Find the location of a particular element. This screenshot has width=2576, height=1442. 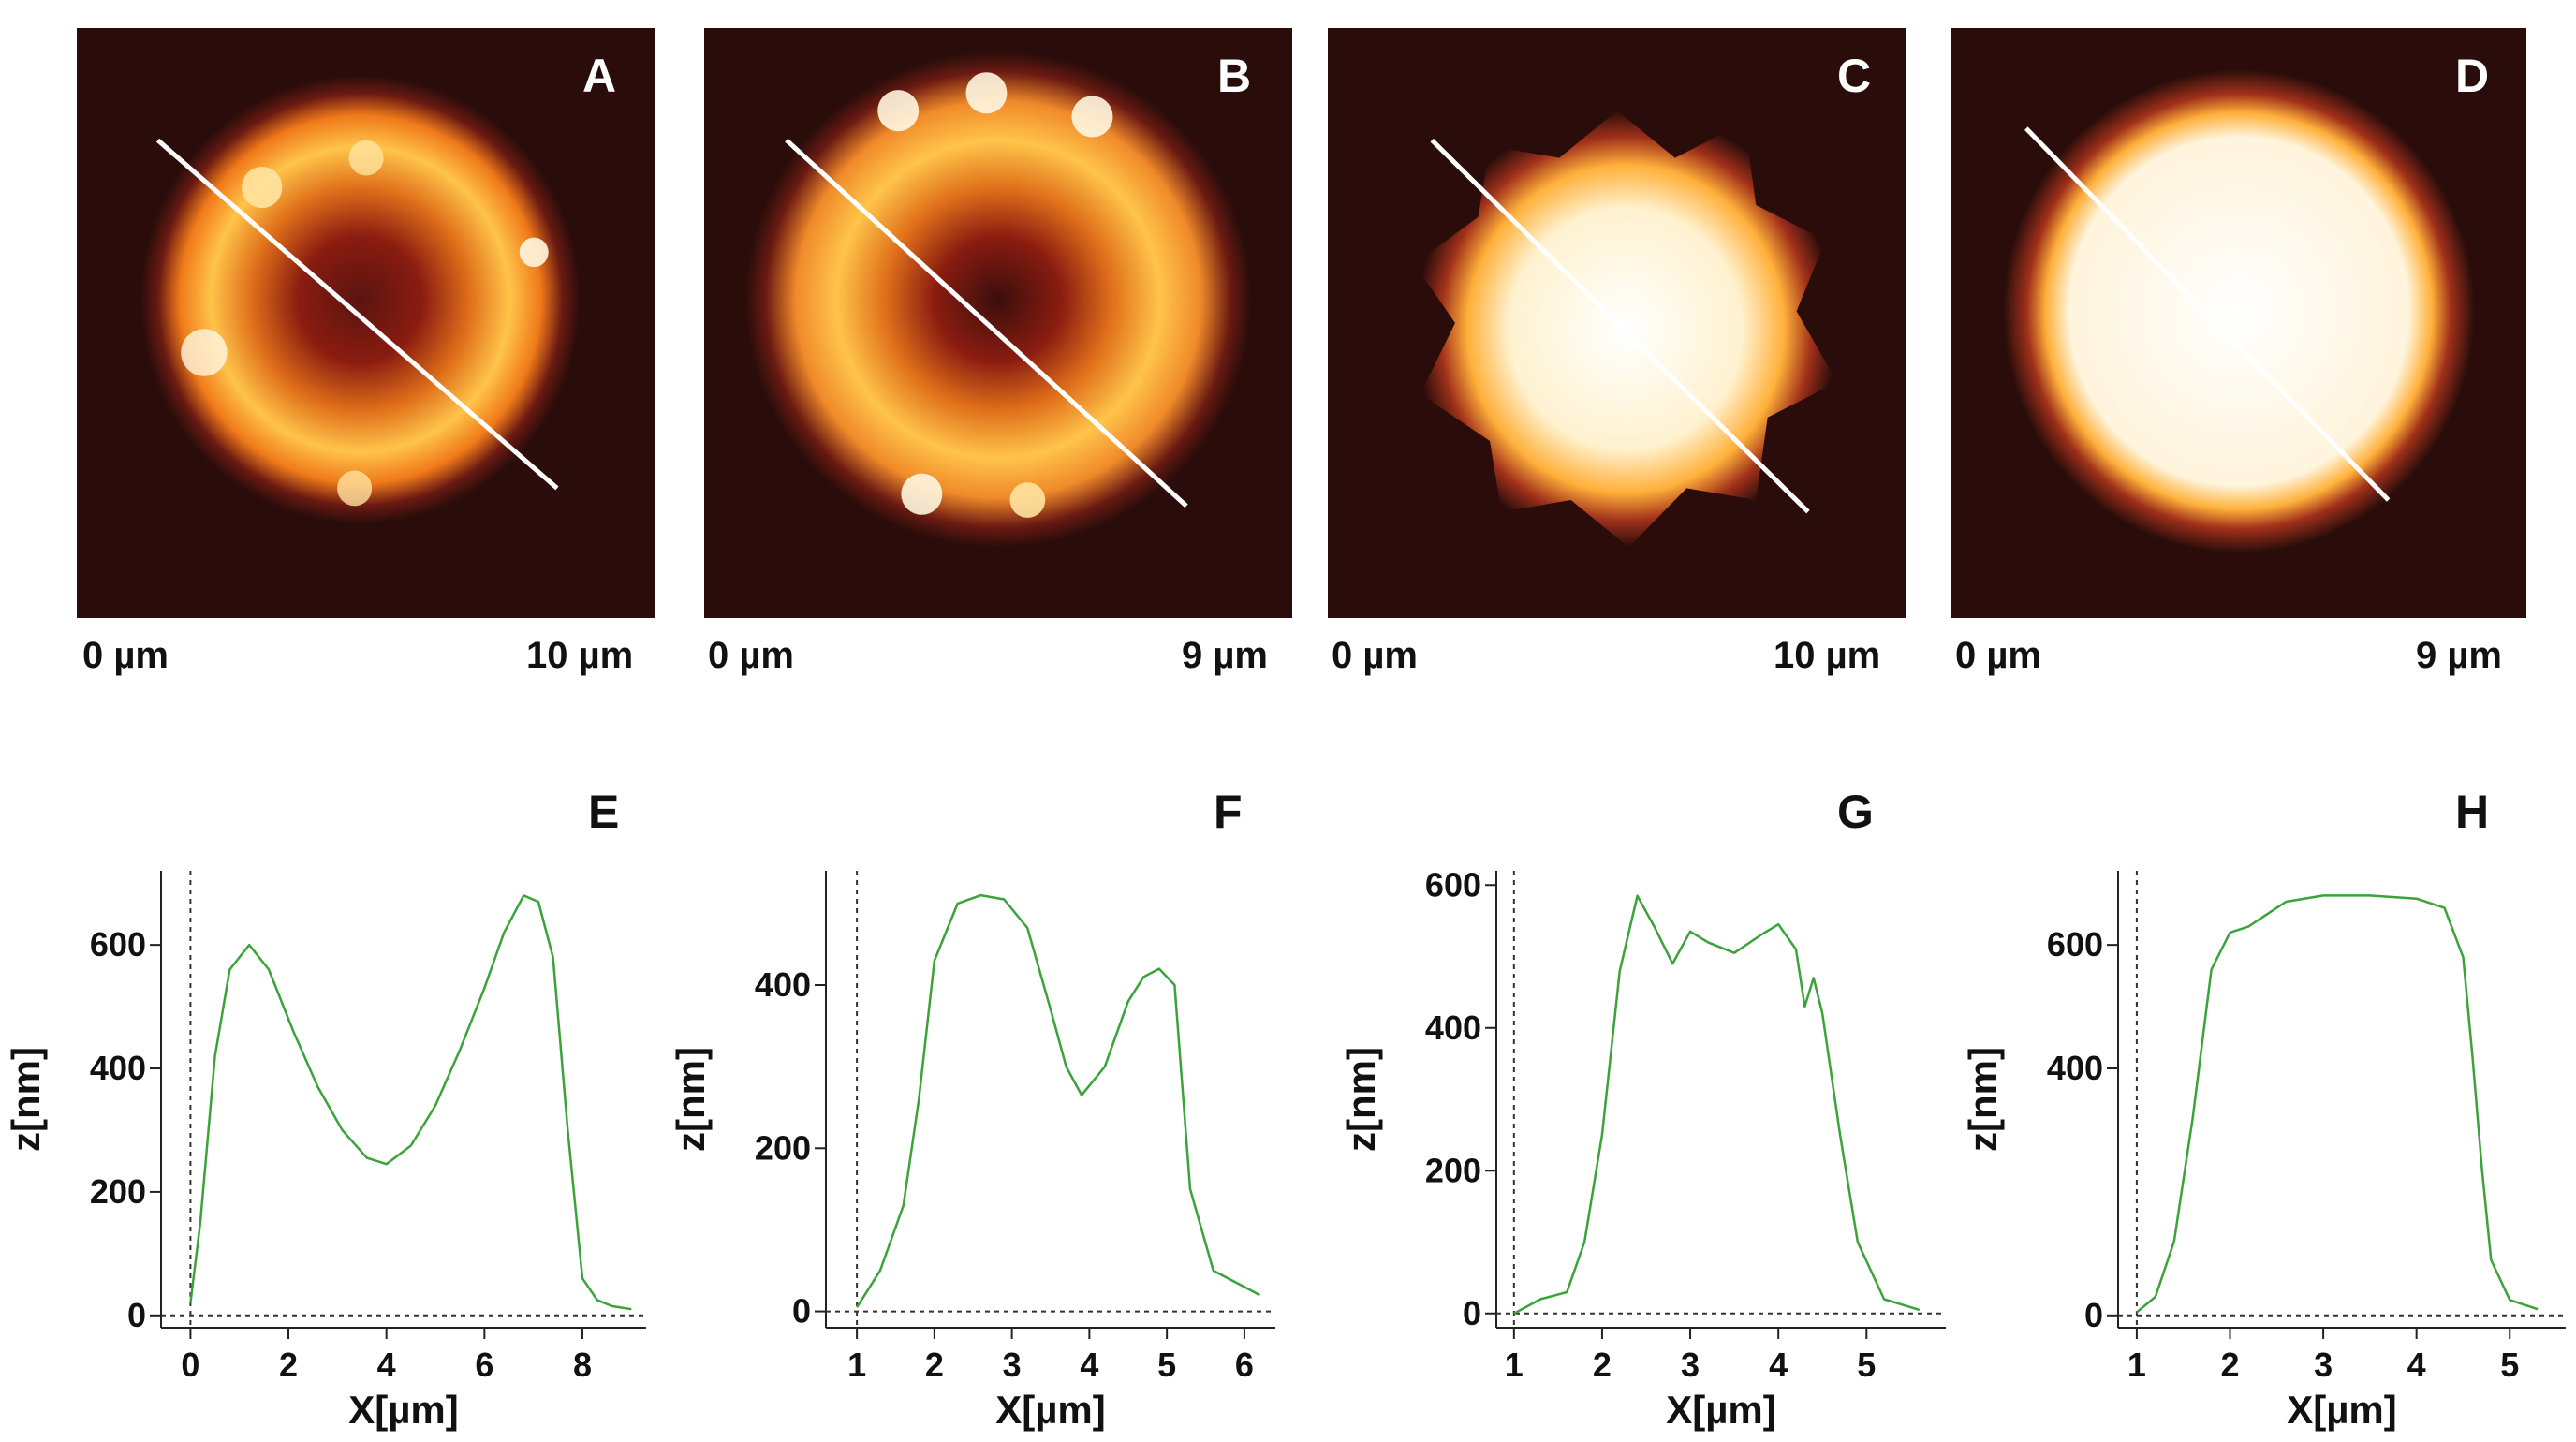

scale-end-b: 9 µm is located at coordinates (1225, 655).